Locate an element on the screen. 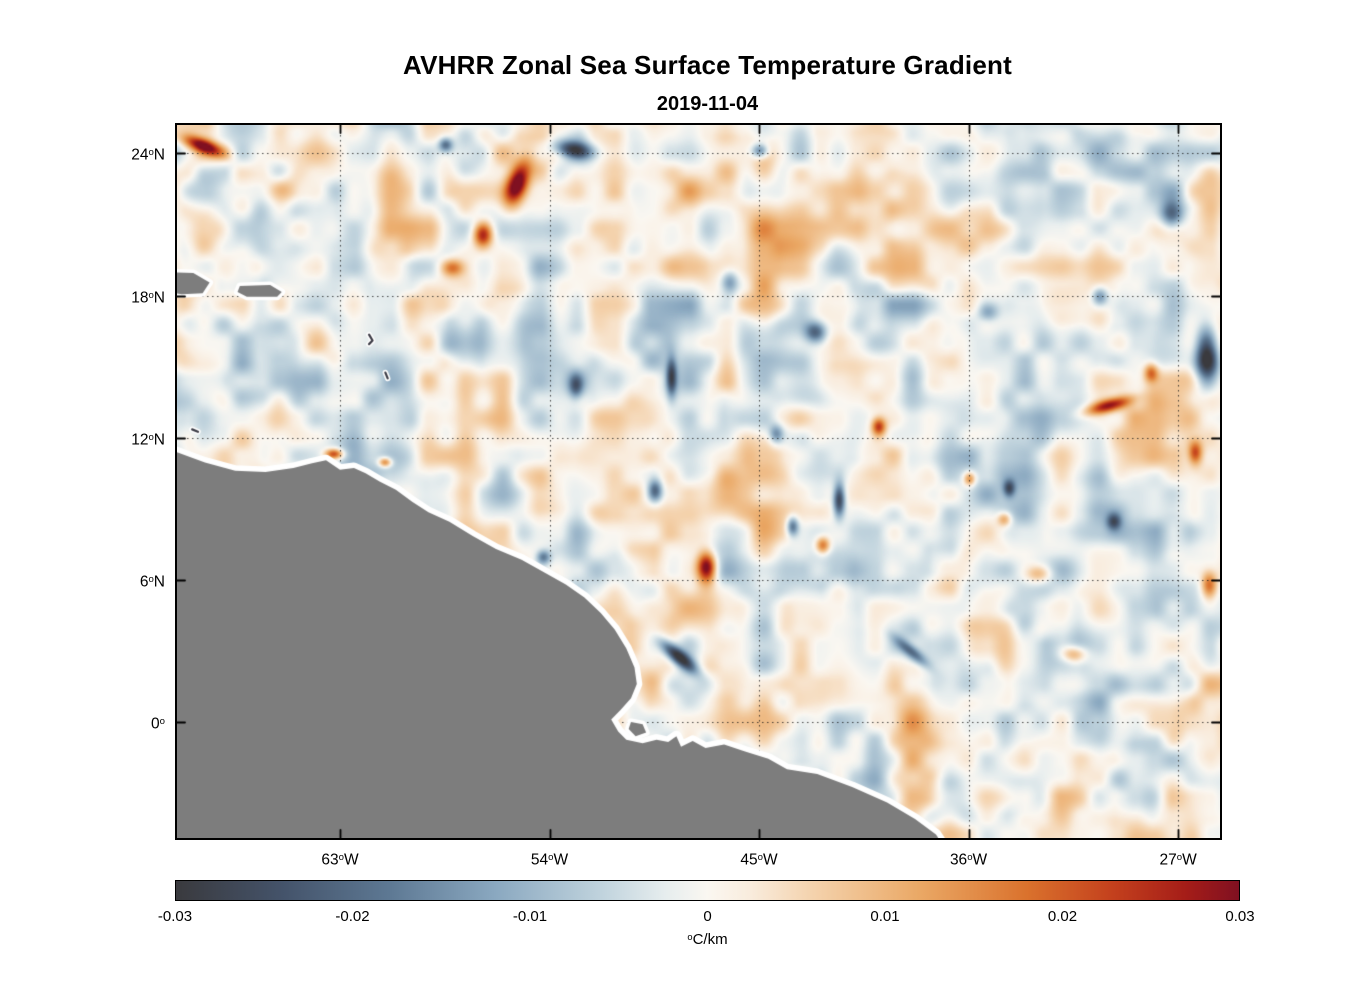 Image resolution: width=1356 pixels, height=1000 pixels. colorbar-tick-label: -0.01 is located at coordinates (530, 916).